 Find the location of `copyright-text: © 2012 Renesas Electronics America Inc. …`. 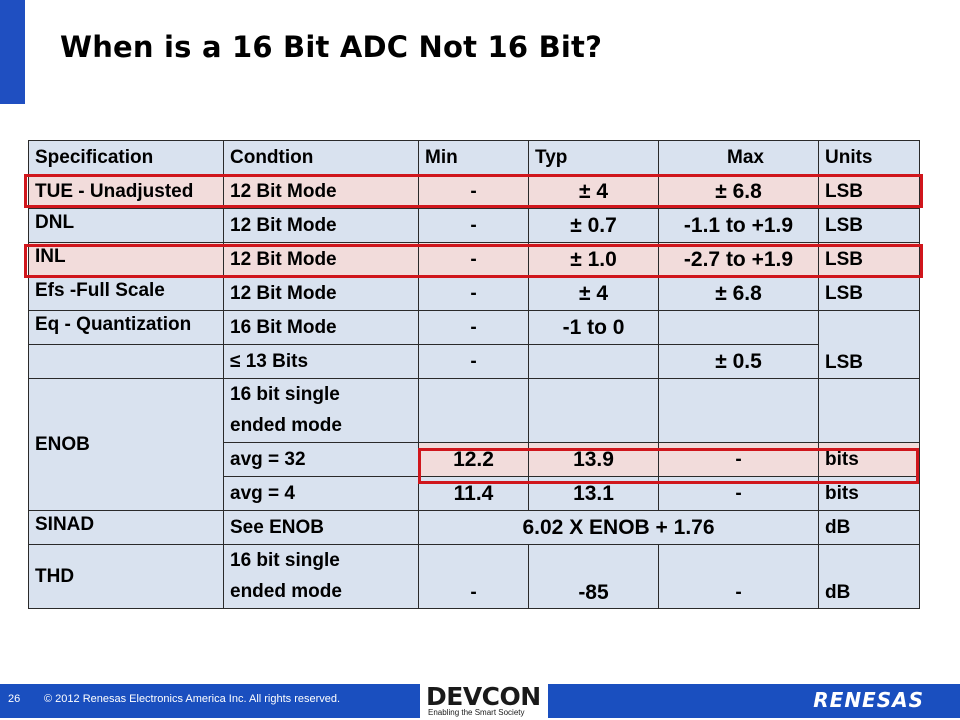

copyright-text: © 2012 Renesas Electronics America Inc. … is located at coordinates (192, 699).